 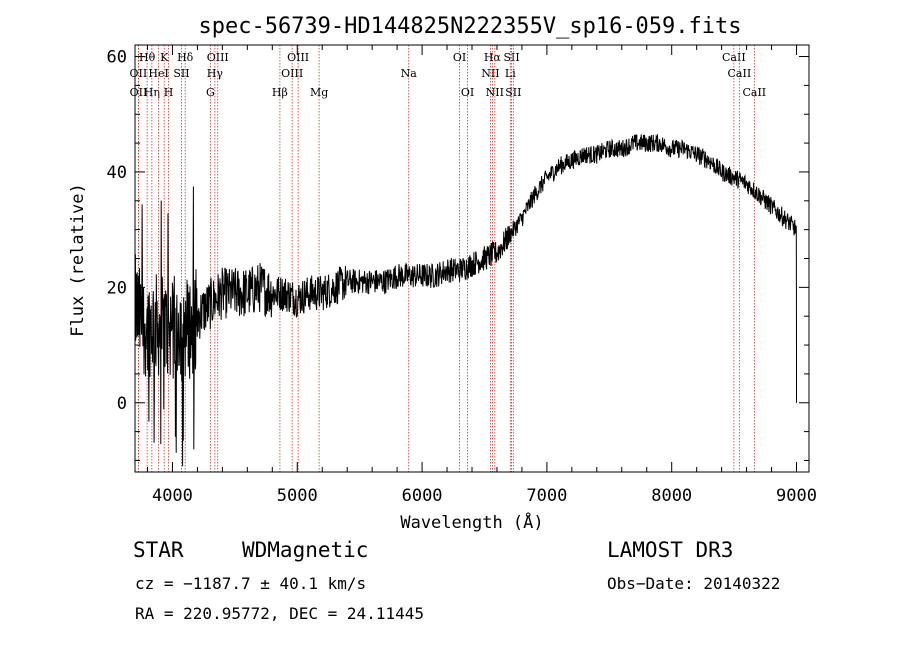 I want to click on spectral-line-label: Hγ, so click(x=215, y=73).